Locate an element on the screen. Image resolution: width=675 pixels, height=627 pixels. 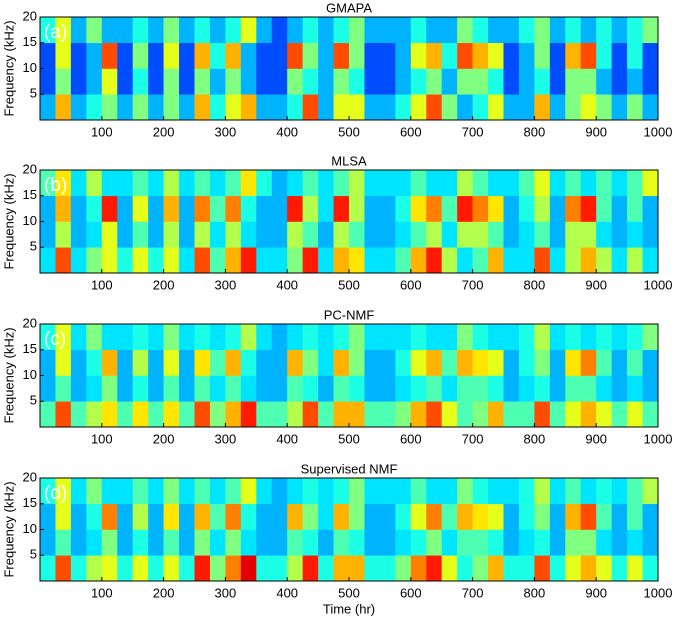
x-tick-label: 800 is located at coordinates (535, 131).